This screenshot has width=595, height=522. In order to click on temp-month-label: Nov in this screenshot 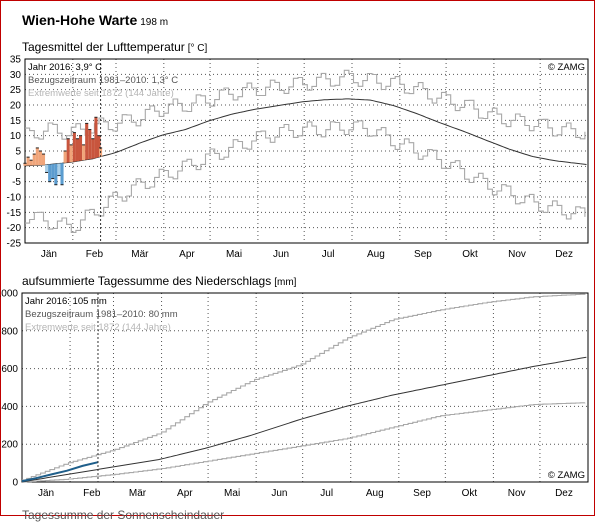, I will do `click(517, 254)`.